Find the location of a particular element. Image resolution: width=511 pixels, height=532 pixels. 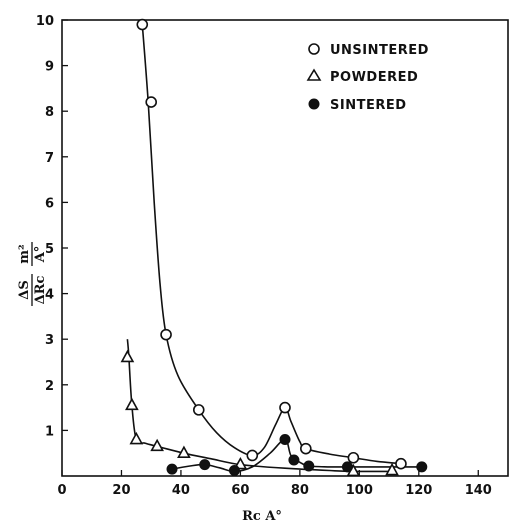

x-tick-label: 140 is located at coordinates (478, 490).